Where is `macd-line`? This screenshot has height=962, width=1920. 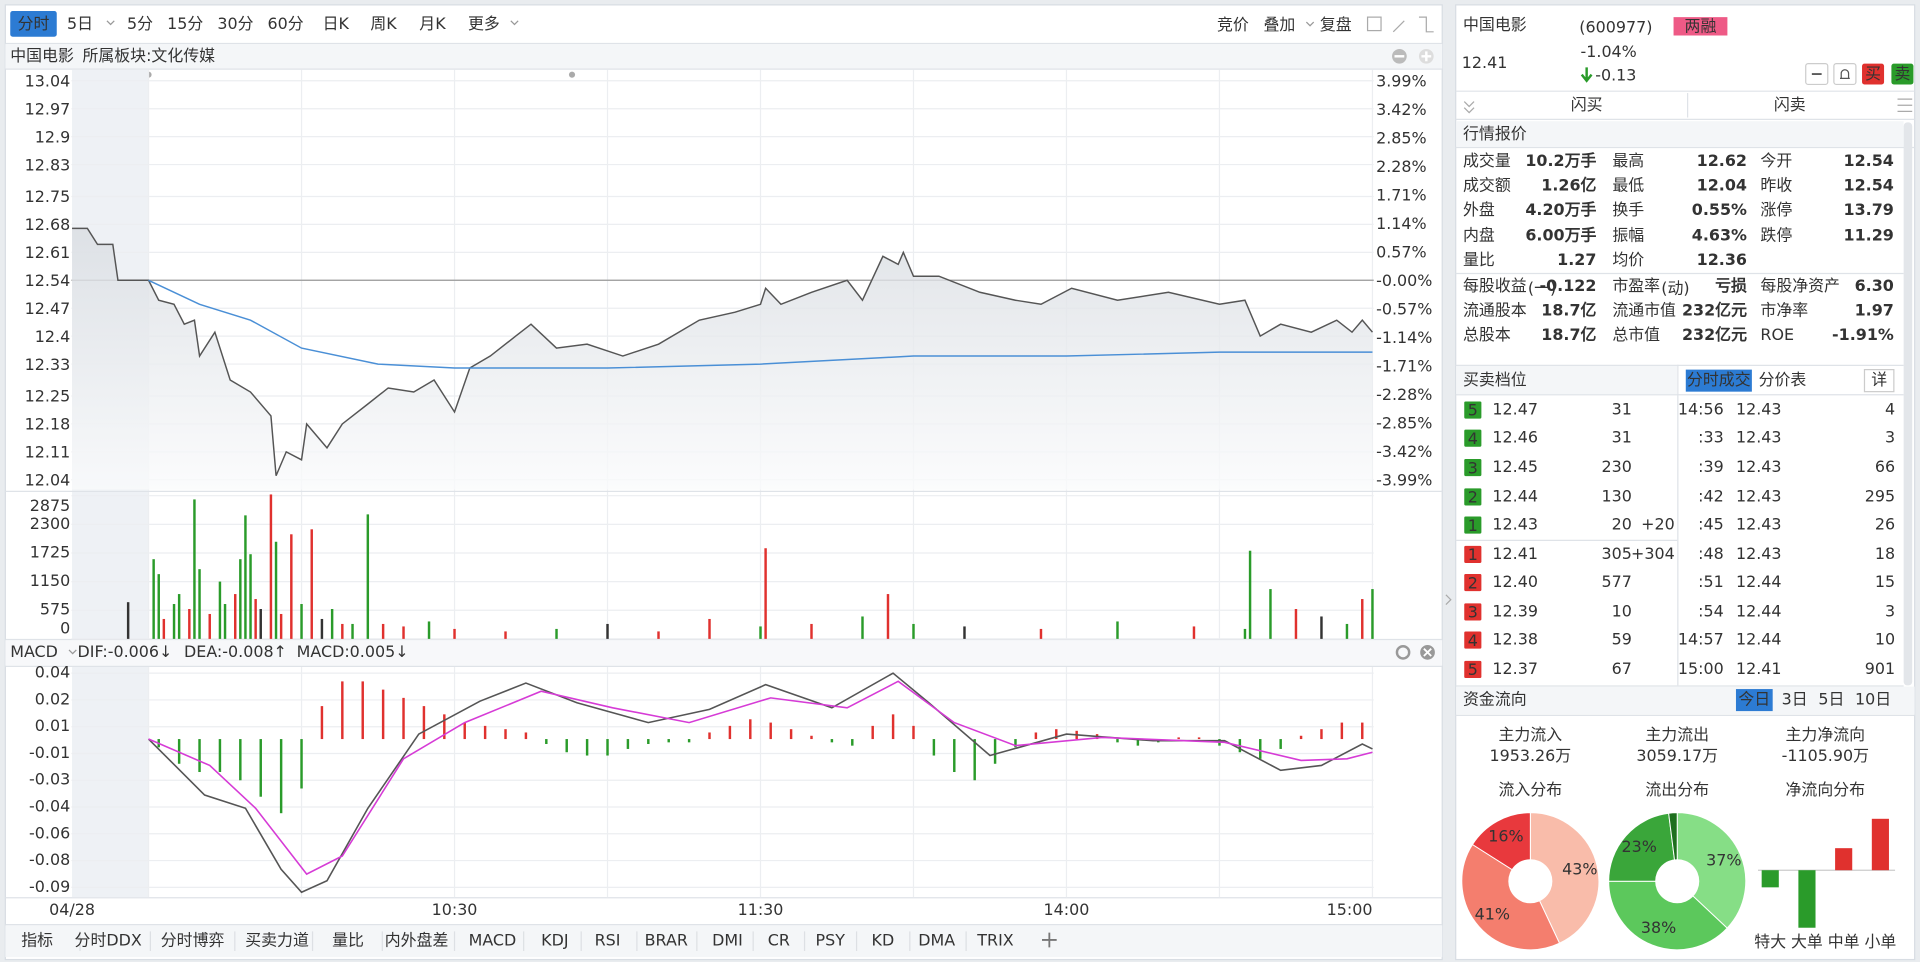
macd-line is located at coordinates (760, 783).